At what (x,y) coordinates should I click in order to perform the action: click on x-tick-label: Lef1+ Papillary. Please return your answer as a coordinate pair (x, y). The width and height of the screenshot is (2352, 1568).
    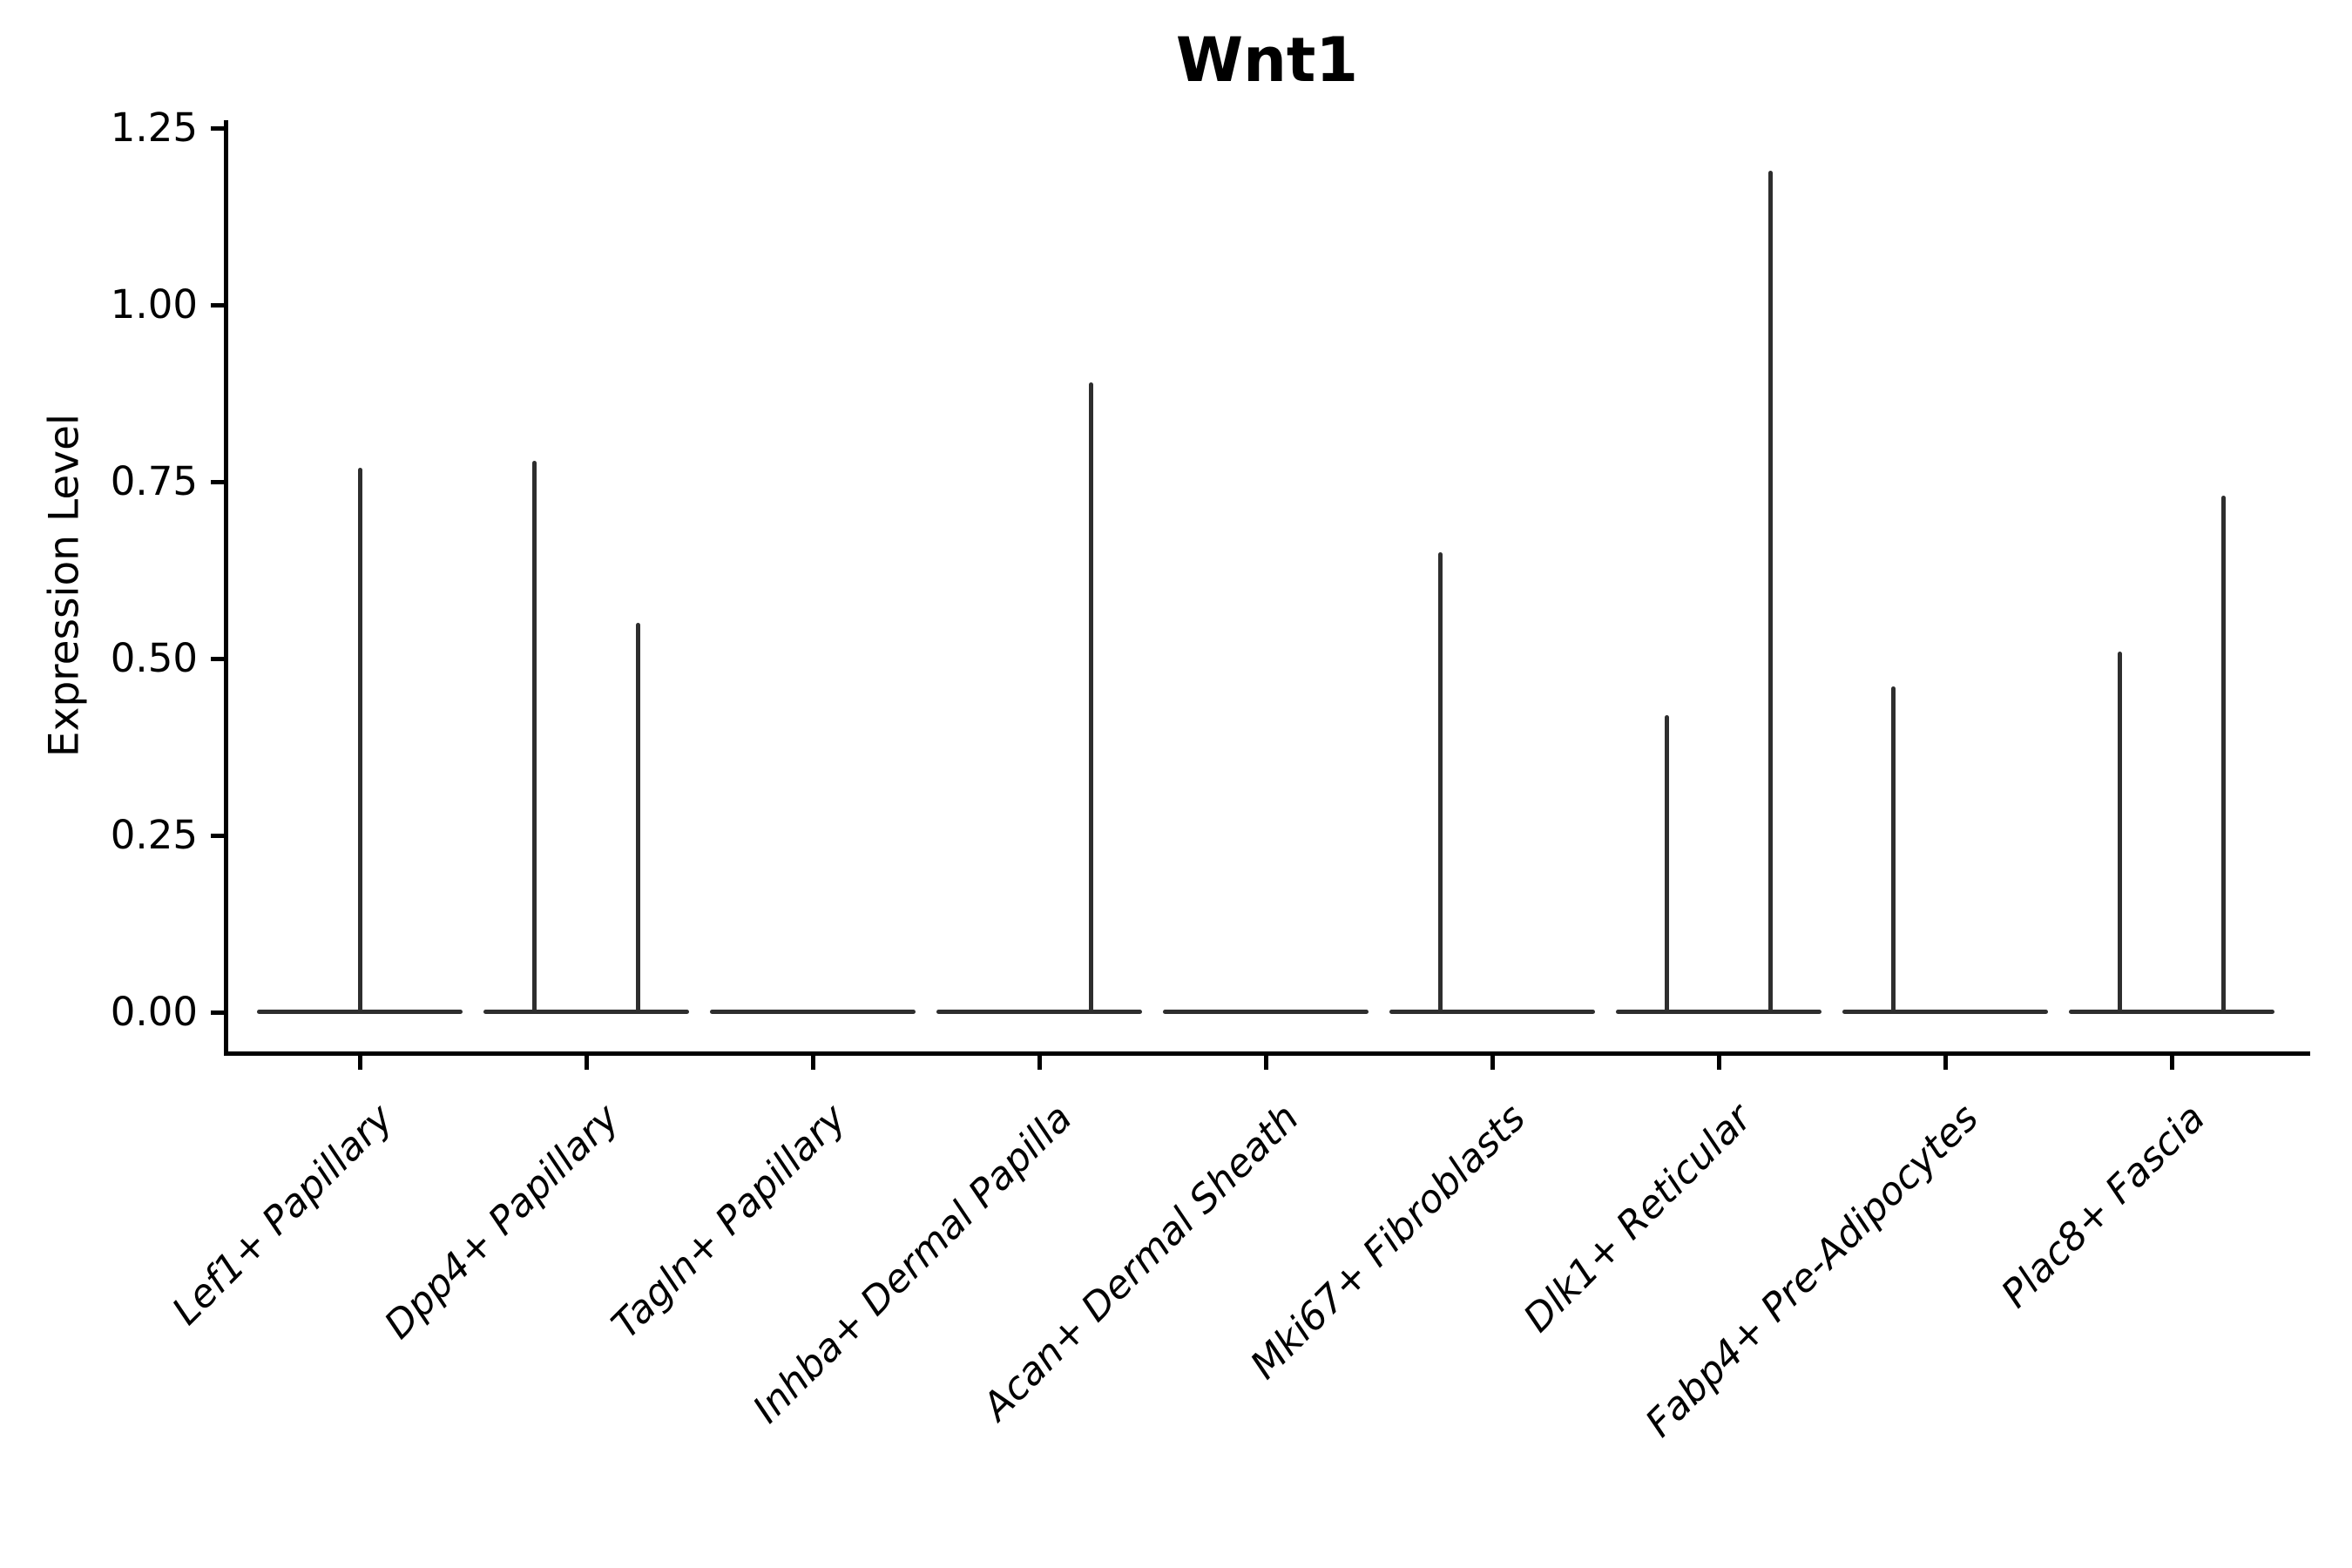
    Looking at the image, I should click on (282, 1214).